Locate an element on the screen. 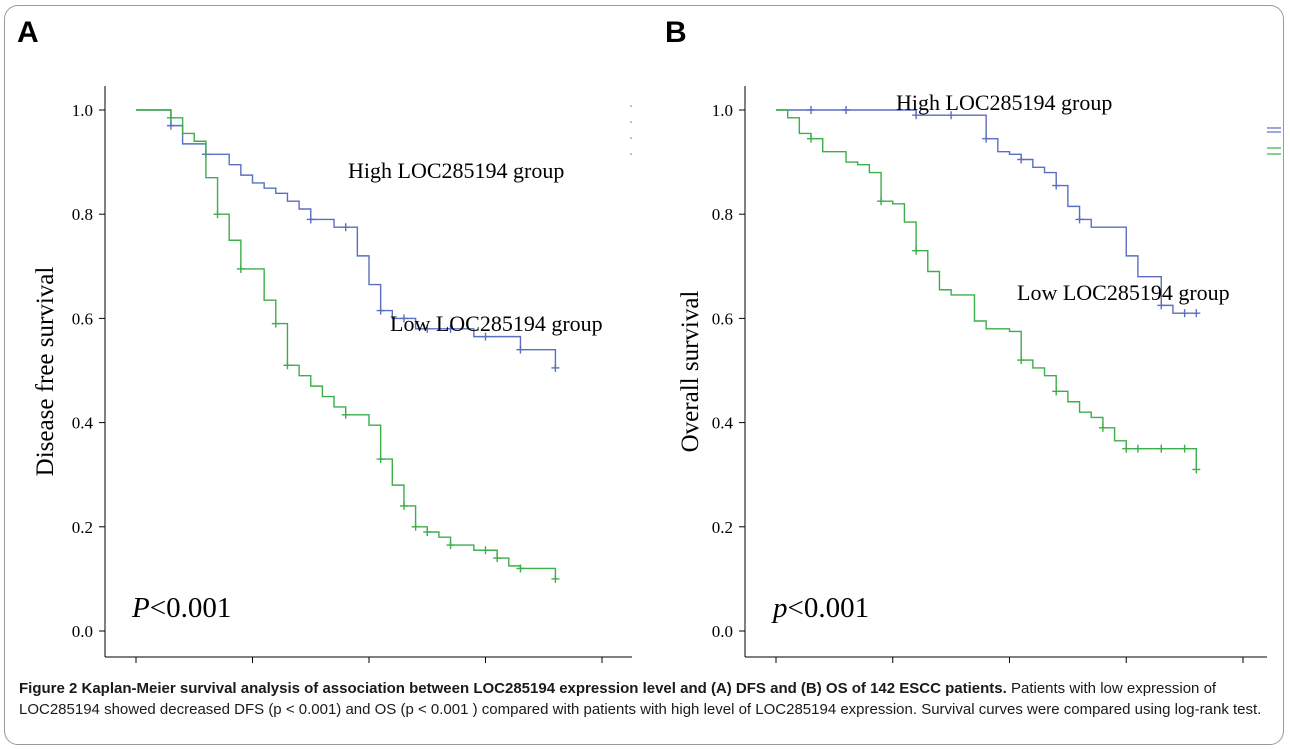 The height and width of the screenshot is (750, 1290). x-tick-label-a: 30 is located at coordinates (485, 669).